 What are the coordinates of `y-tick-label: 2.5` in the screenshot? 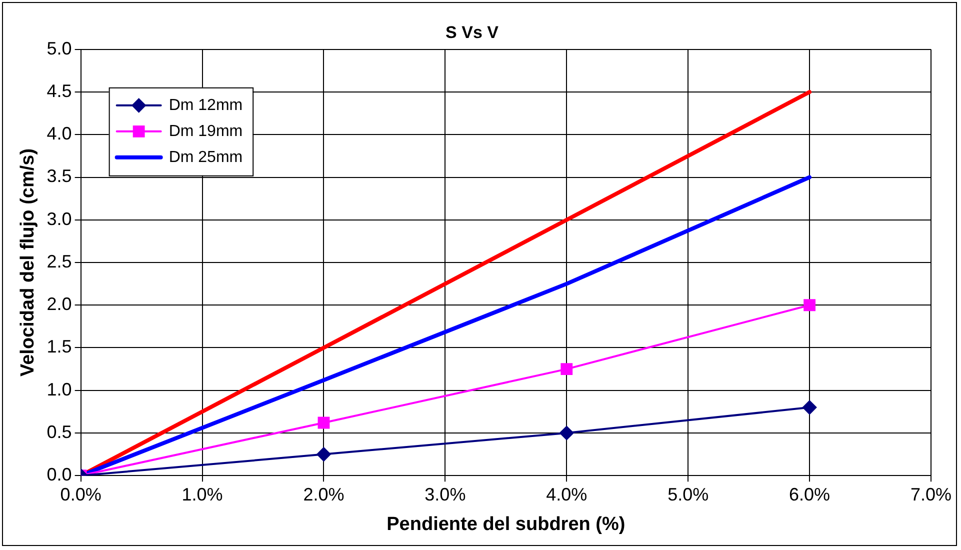 It's located at (59, 261).